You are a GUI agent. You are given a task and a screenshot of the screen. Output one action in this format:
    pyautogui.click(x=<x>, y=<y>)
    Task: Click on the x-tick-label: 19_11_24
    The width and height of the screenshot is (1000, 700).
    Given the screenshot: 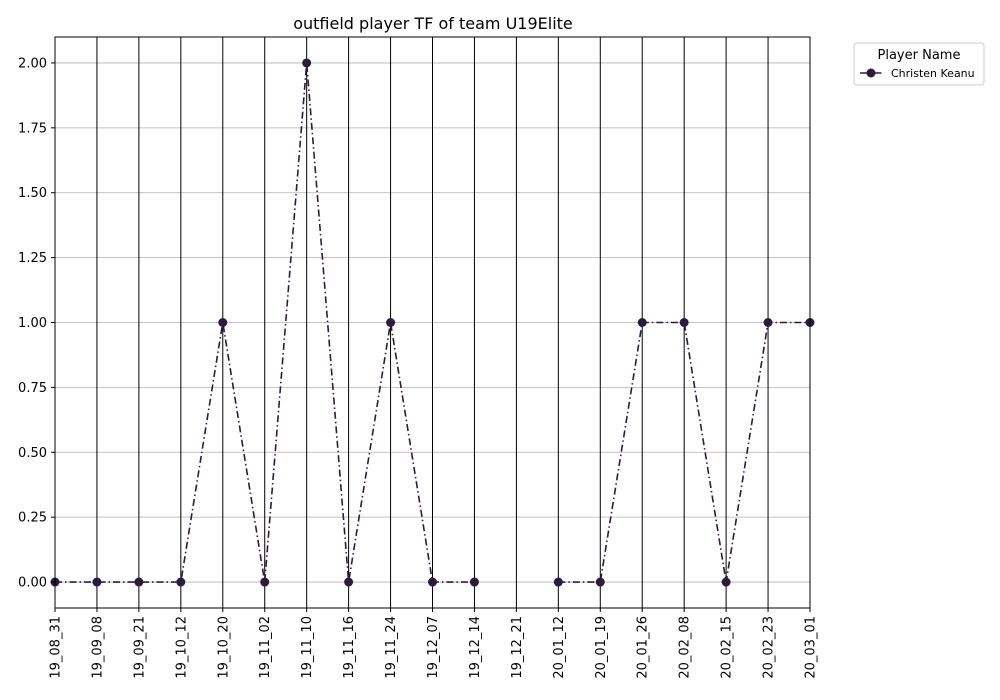 What is the action you would take?
    pyautogui.click(x=391, y=647)
    